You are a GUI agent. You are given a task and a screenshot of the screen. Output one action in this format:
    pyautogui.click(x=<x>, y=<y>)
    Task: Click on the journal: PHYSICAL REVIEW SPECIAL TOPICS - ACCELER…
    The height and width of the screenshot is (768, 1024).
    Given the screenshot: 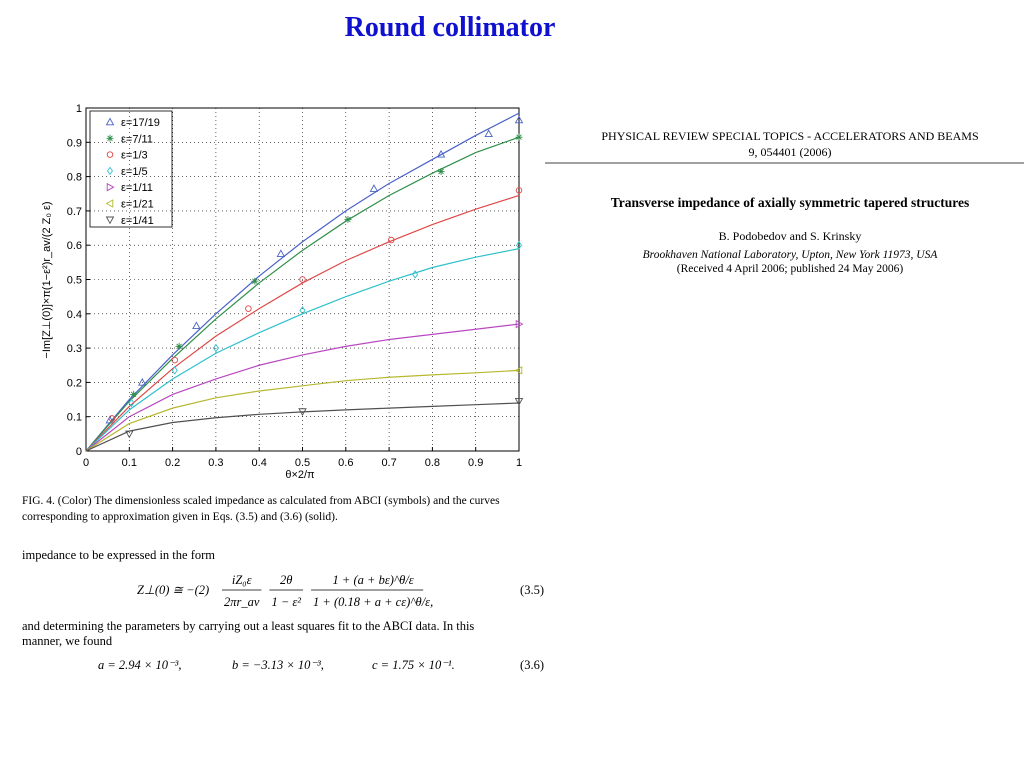 What is the action you would take?
    pyautogui.click(x=789, y=136)
    